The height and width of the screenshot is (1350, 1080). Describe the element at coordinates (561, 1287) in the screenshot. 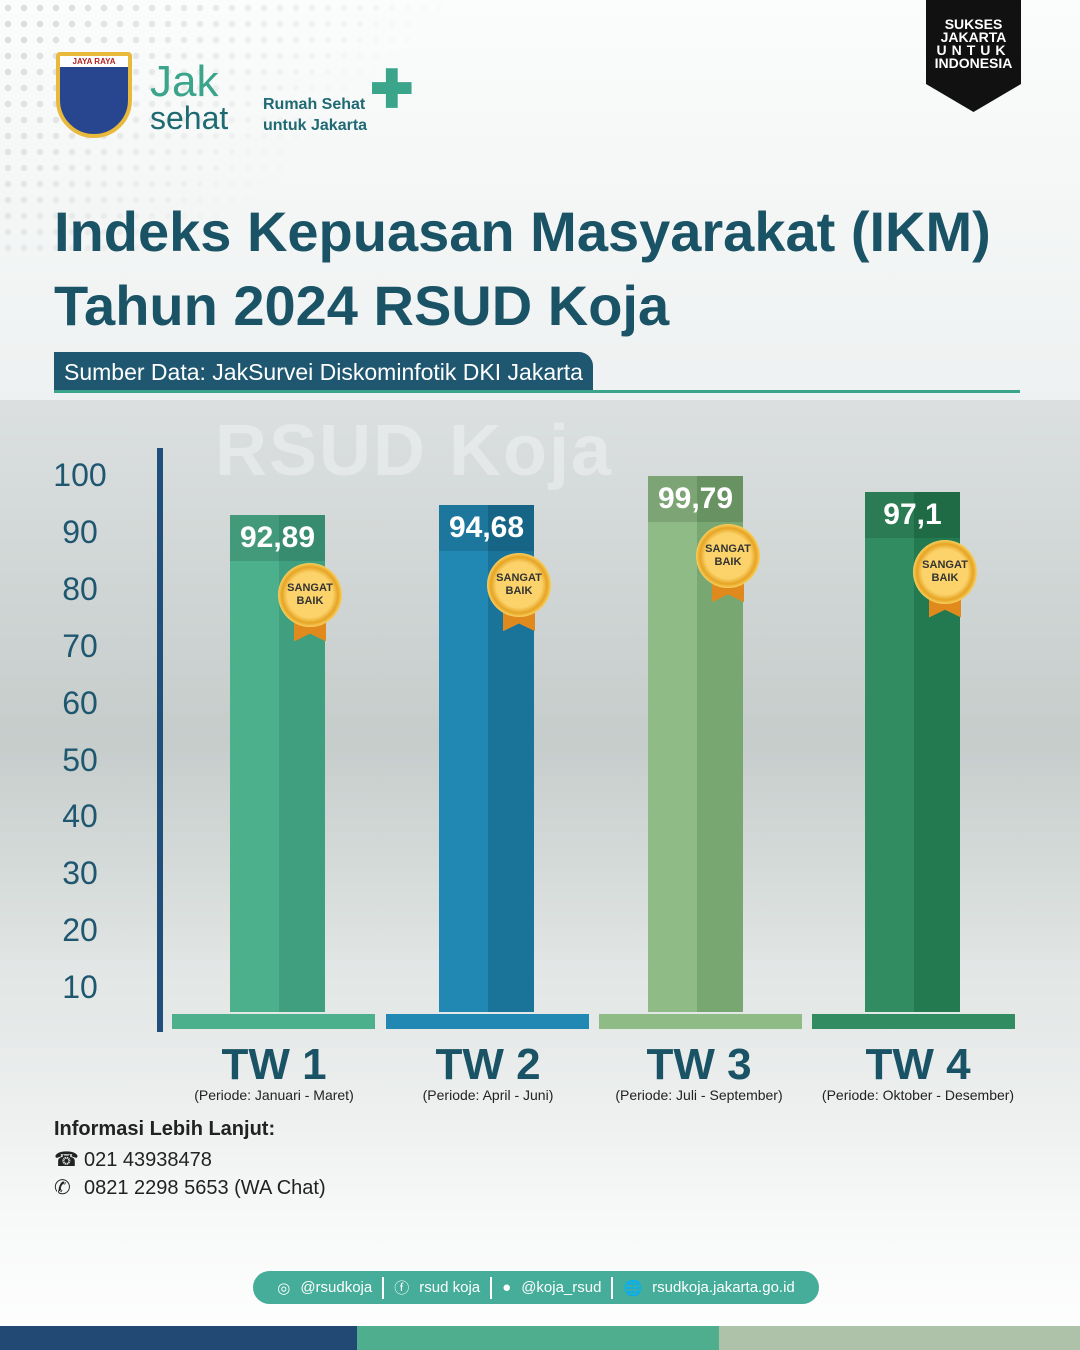

I see `twitter-link: @koja_rsud` at that location.